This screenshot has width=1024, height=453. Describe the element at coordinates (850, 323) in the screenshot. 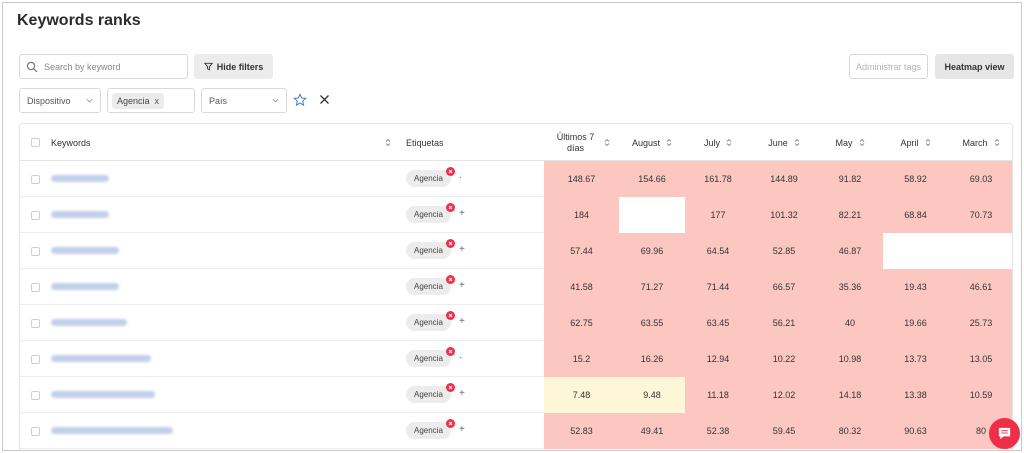

I see `rank-cell: 40` at that location.